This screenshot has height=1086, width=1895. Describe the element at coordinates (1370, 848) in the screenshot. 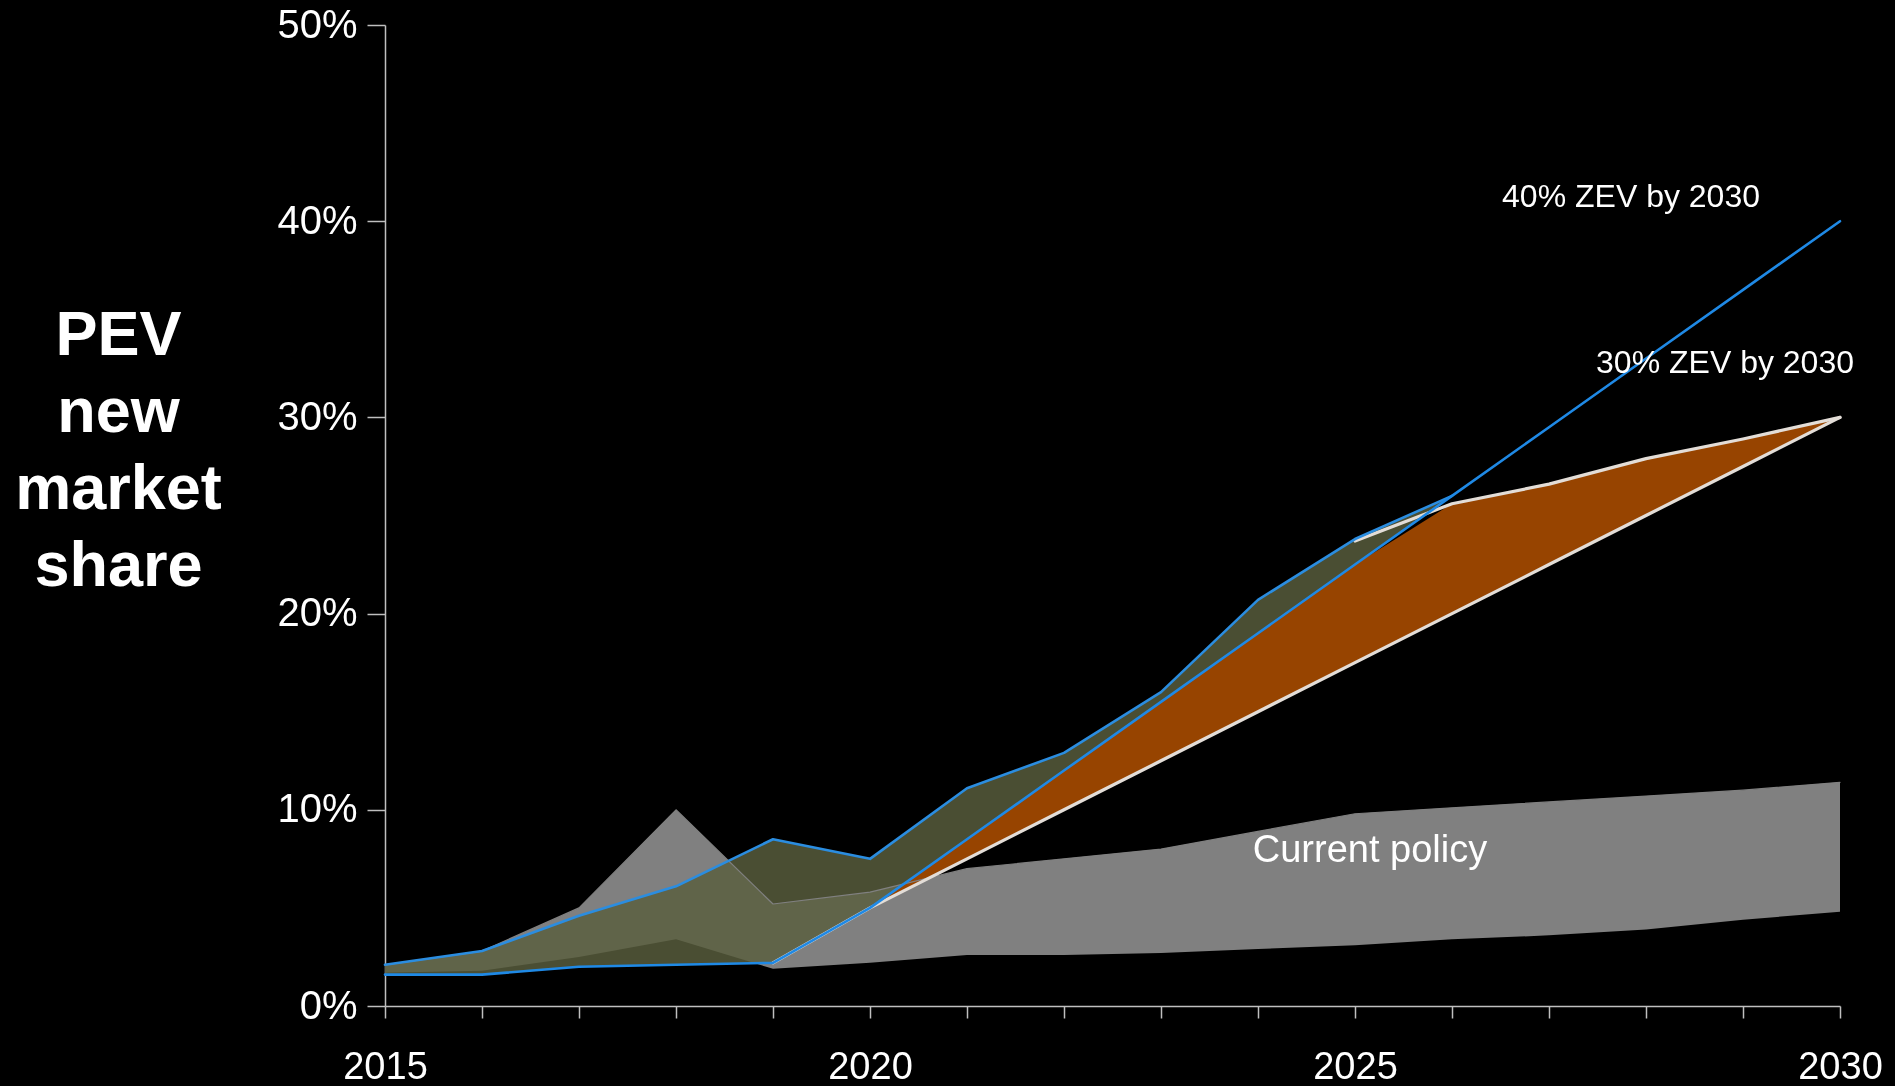

I see `series-label: Current policy` at that location.